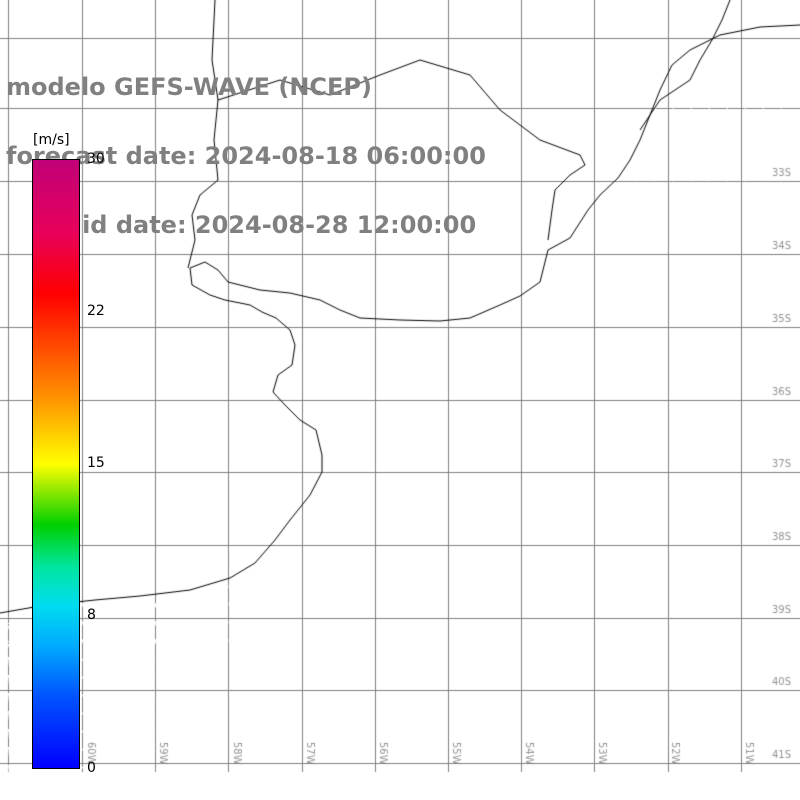 This screenshot has height=800, width=800. I want to click on model-title: modelo GEFS-WAVE (NCEP), so click(189, 87).